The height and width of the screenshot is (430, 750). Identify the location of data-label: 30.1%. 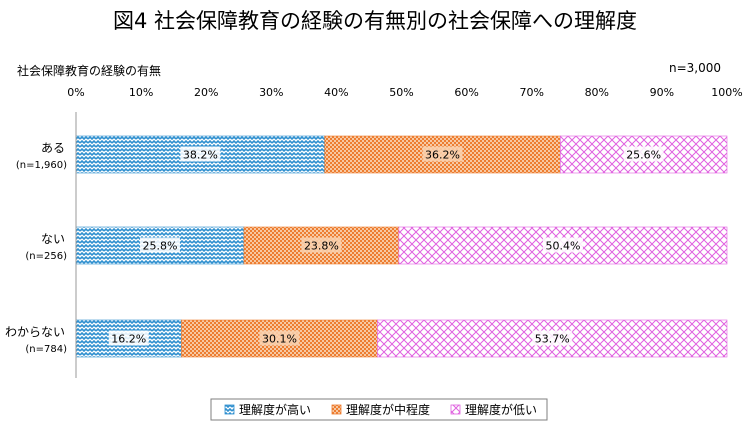
(279, 339).